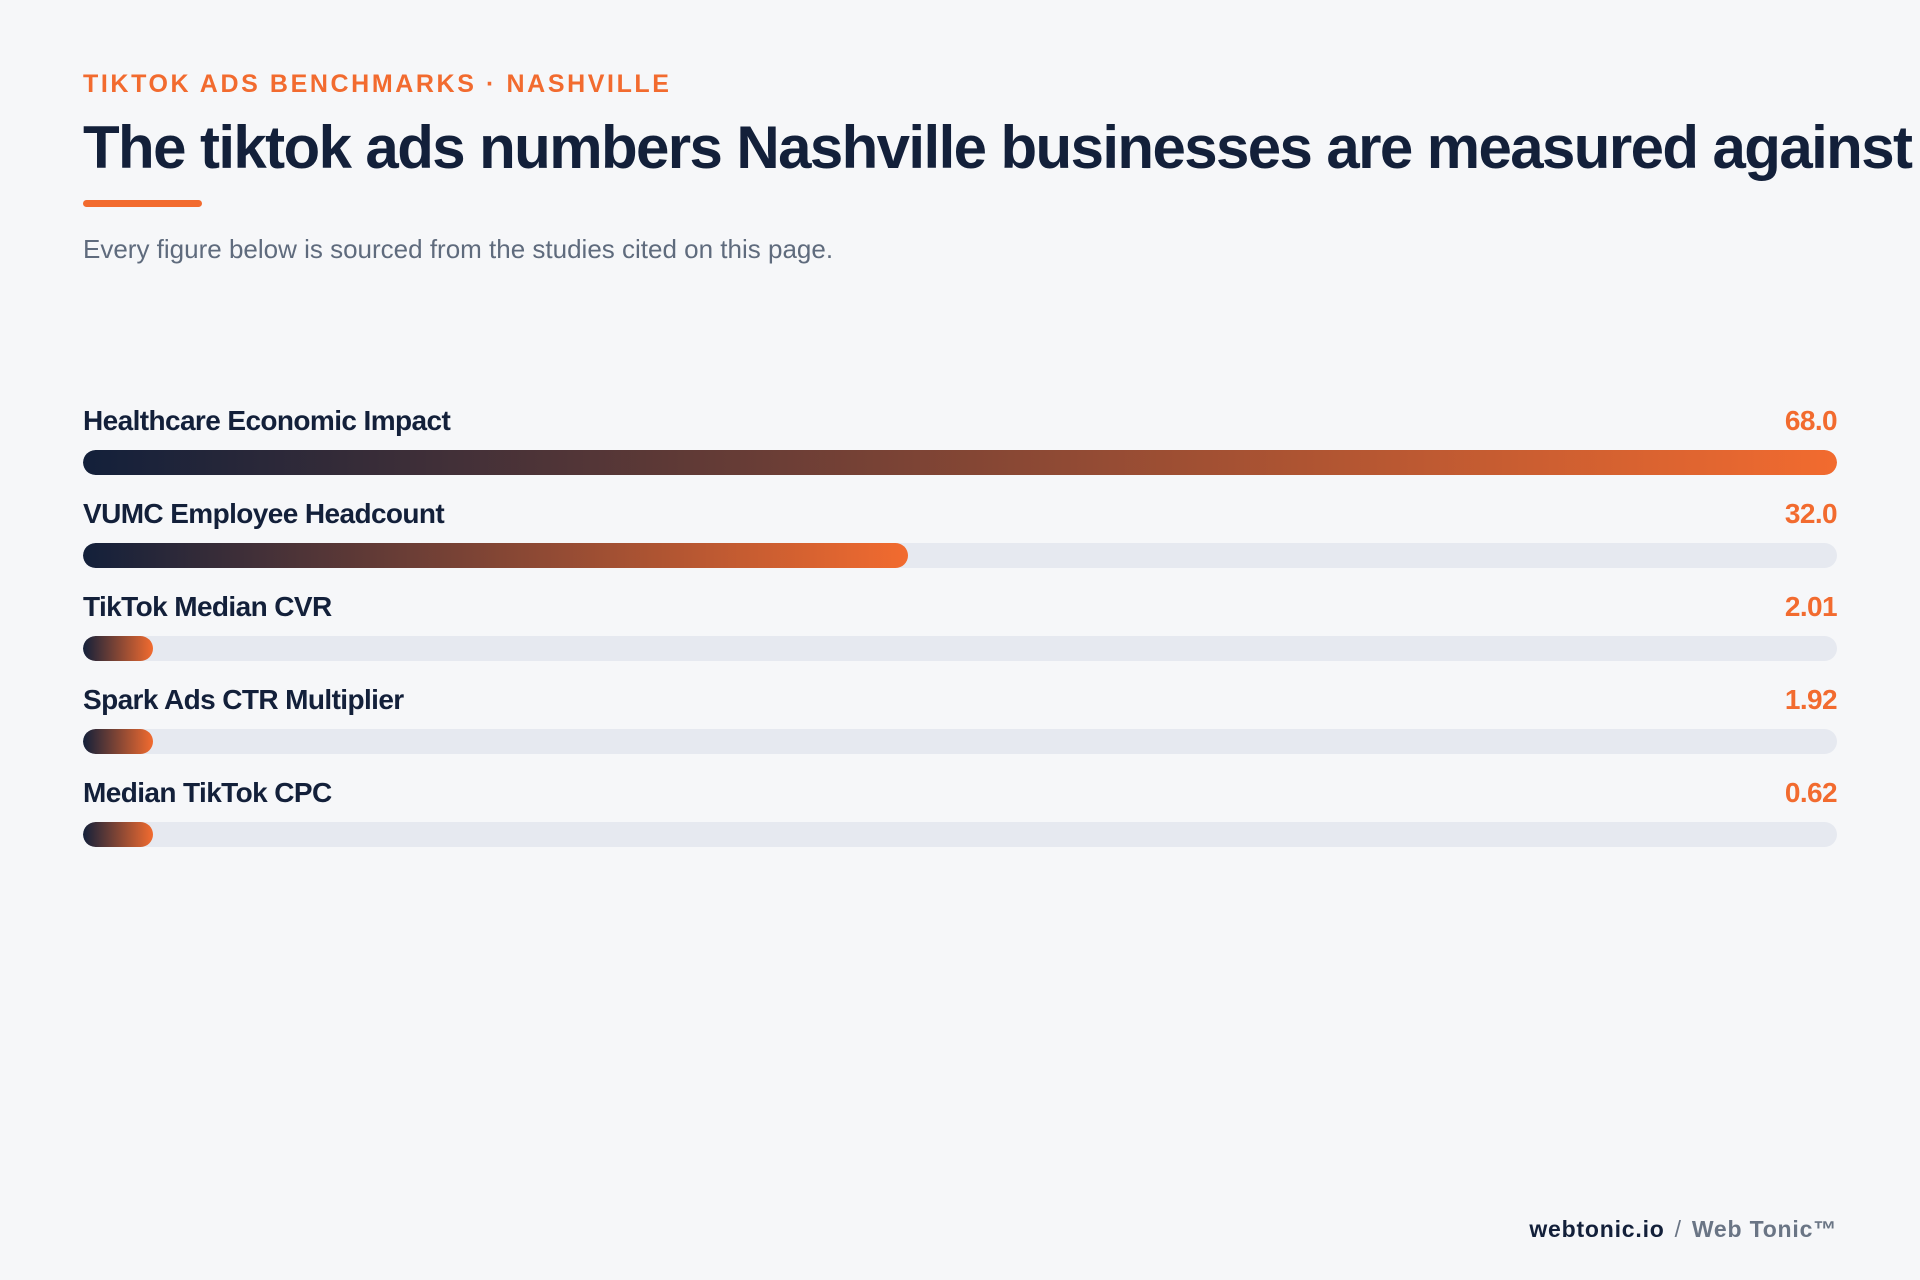 This screenshot has height=1280, width=1920. What do you see at coordinates (243, 699) in the screenshot?
I see `bar-label: Spark Ads CTR Multiplier` at bounding box center [243, 699].